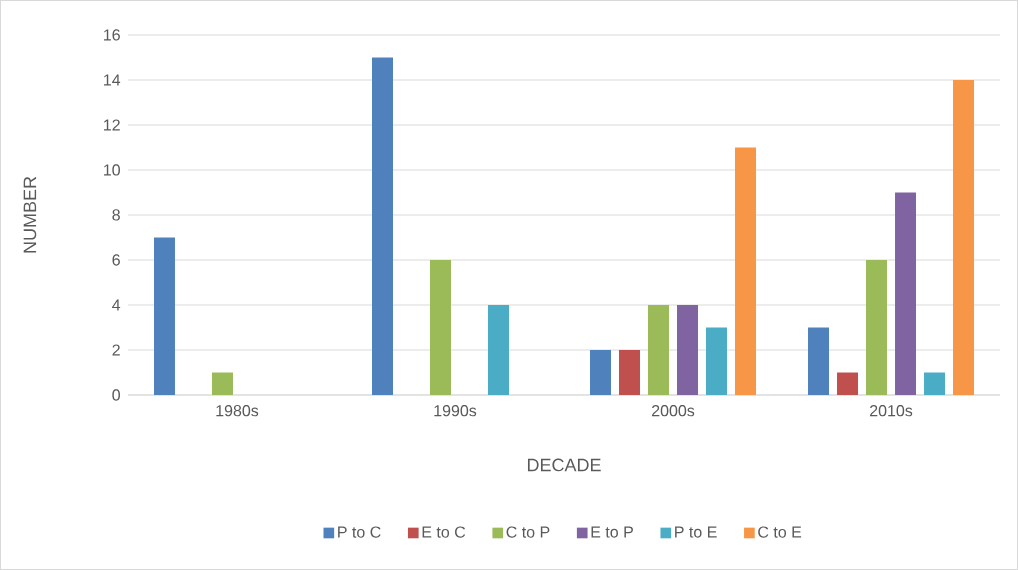 The width and height of the screenshot is (1018, 570). Describe the element at coordinates (359, 532) in the screenshot. I see `legend-label: P to C` at that location.